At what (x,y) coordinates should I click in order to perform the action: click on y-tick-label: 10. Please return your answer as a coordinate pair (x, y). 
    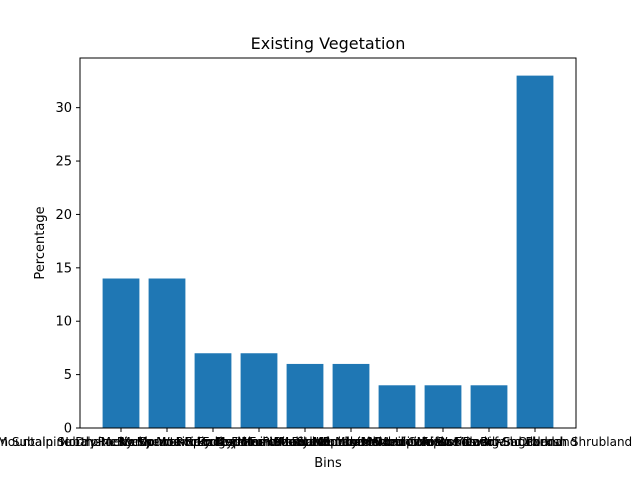
    Looking at the image, I should click on (63, 322).